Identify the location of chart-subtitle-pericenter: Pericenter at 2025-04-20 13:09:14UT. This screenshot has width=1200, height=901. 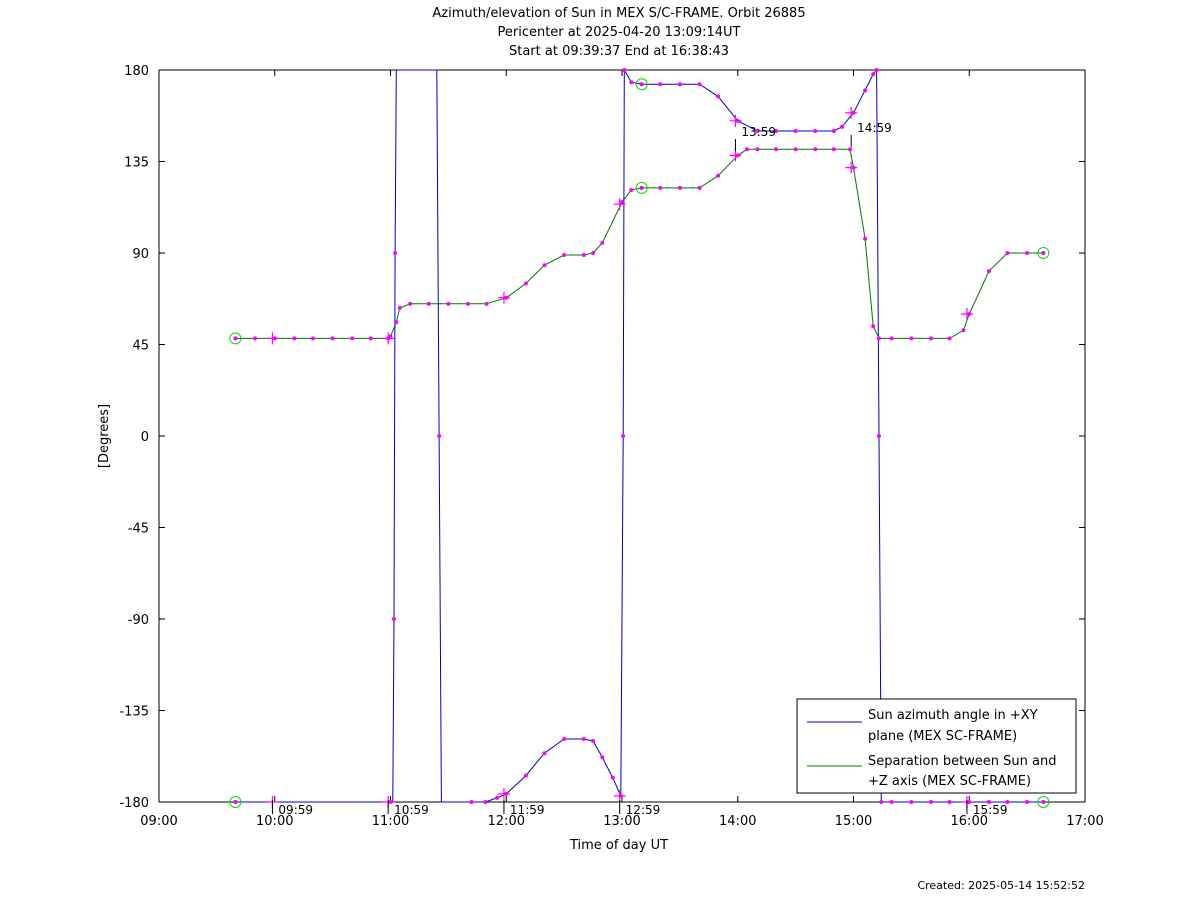
(618, 32).